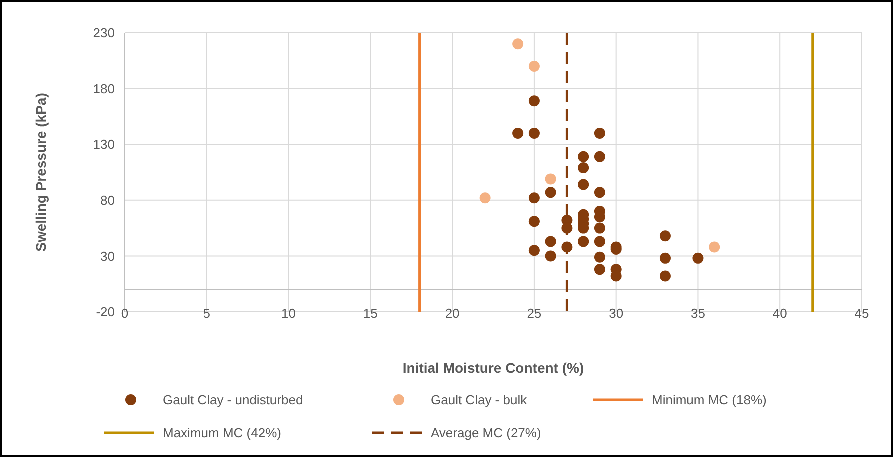  I want to click on x-tick-label: 25, so click(534, 313).